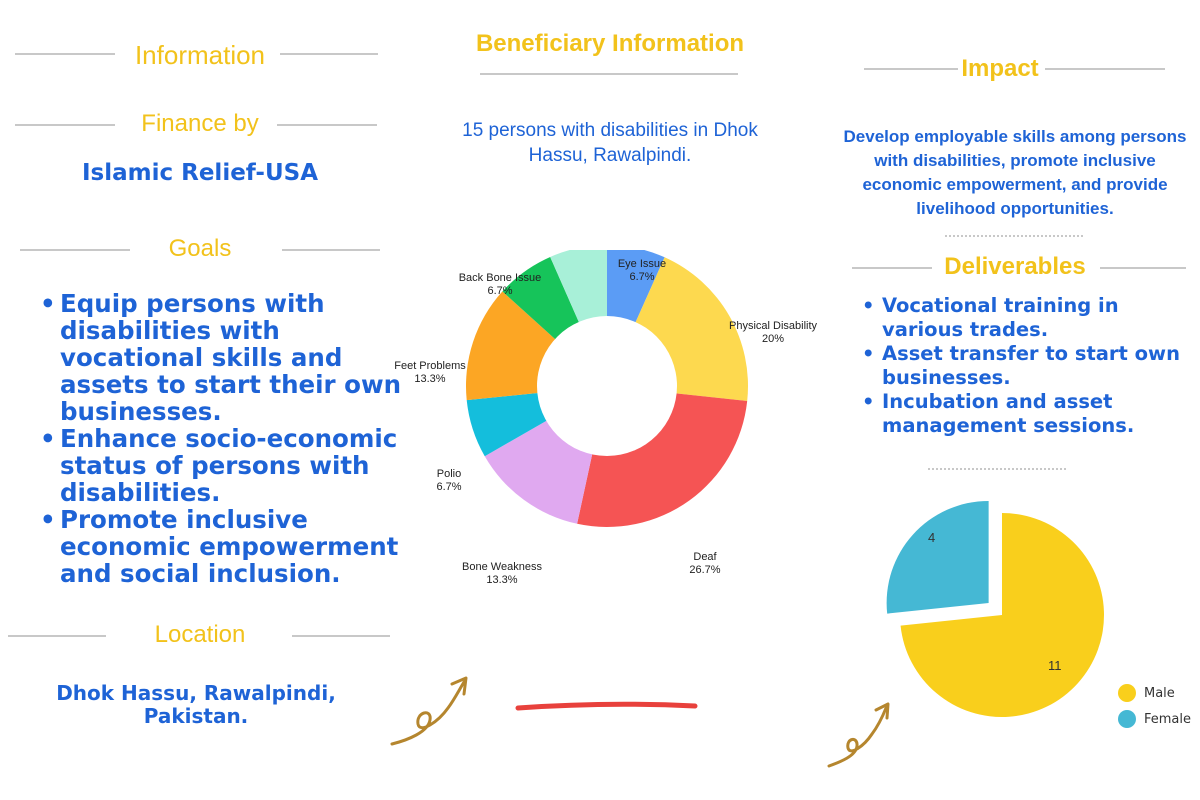 The width and height of the screenshot is (1200, 800). Describe the element at coordinates (199, 173) in the screenshot. I see `finance-value: Islamic Relief-USA` at that location.